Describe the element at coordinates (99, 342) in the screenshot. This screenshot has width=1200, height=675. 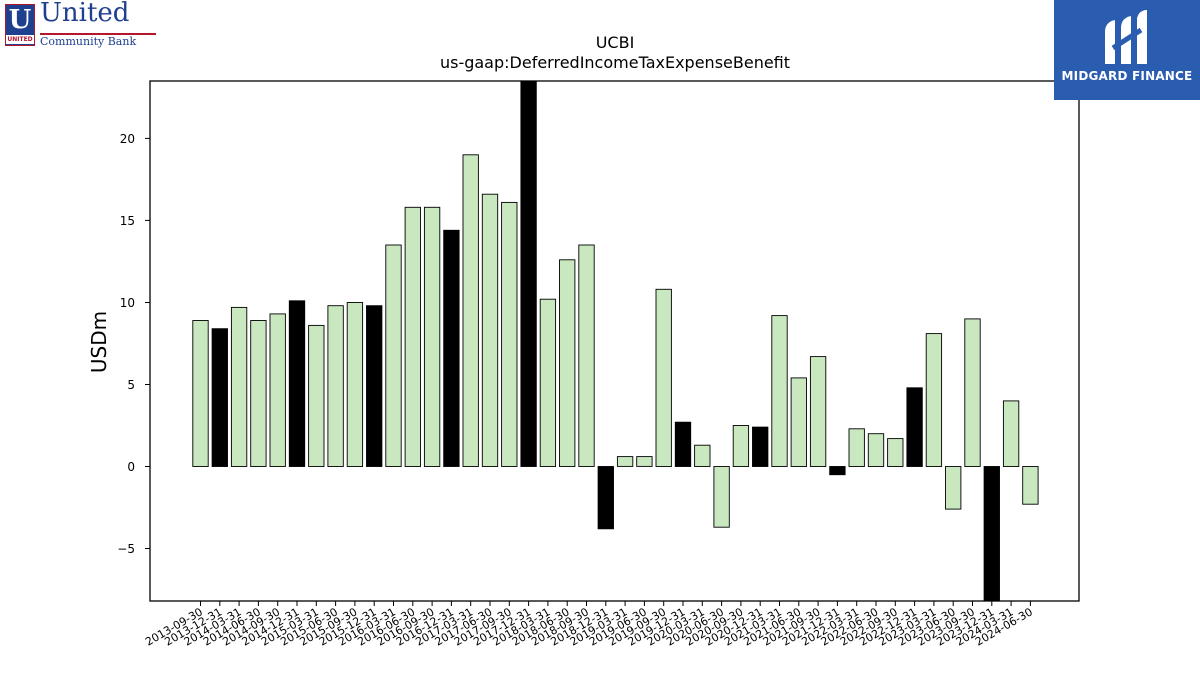
I see `y-axis-label: USDm` at that location.